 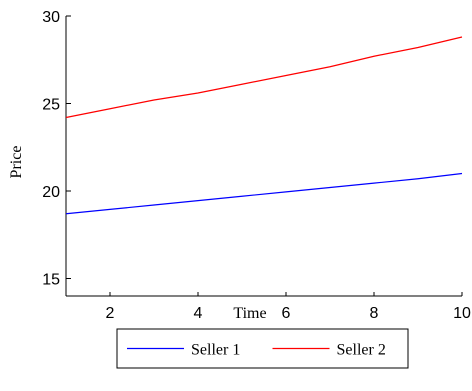 I want to click on y-tick-label: 15, so click(x=51, y=280).